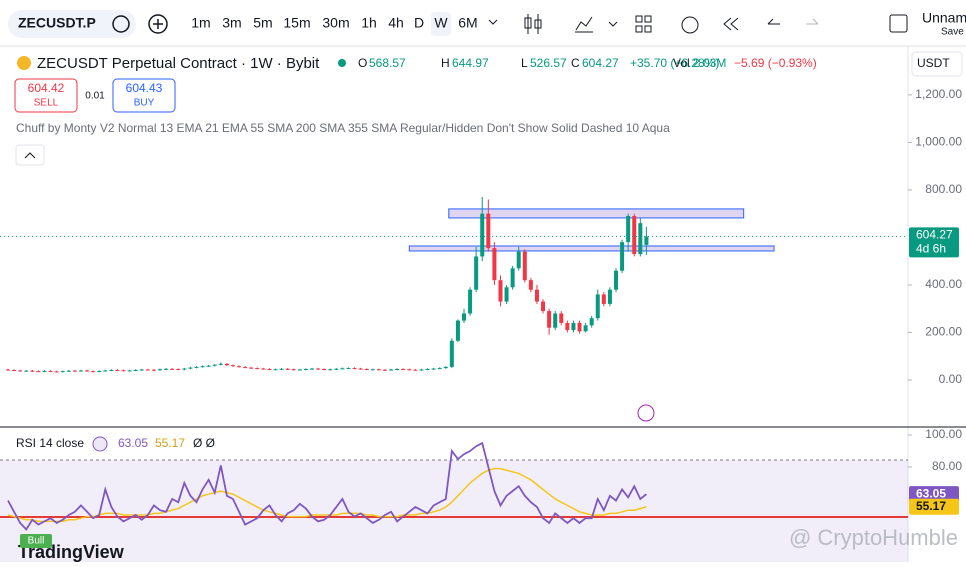 Image resolution: width=966 pixels, height=567 pixels. I want to click on symbol-box, so click(72, 24).